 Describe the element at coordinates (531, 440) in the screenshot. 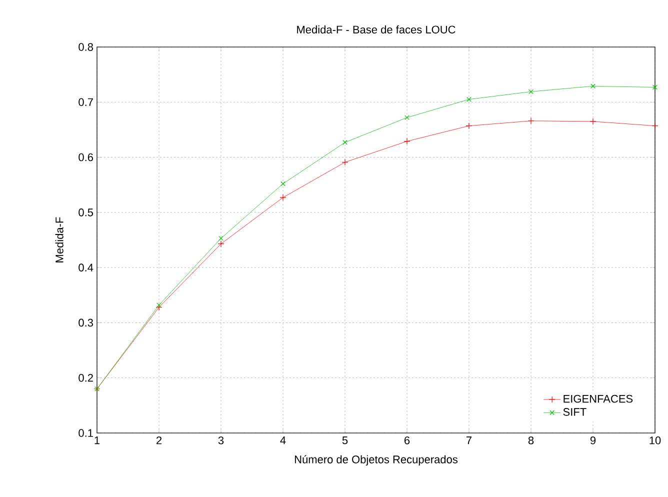

I see `x-tick-label: 8` at that location.